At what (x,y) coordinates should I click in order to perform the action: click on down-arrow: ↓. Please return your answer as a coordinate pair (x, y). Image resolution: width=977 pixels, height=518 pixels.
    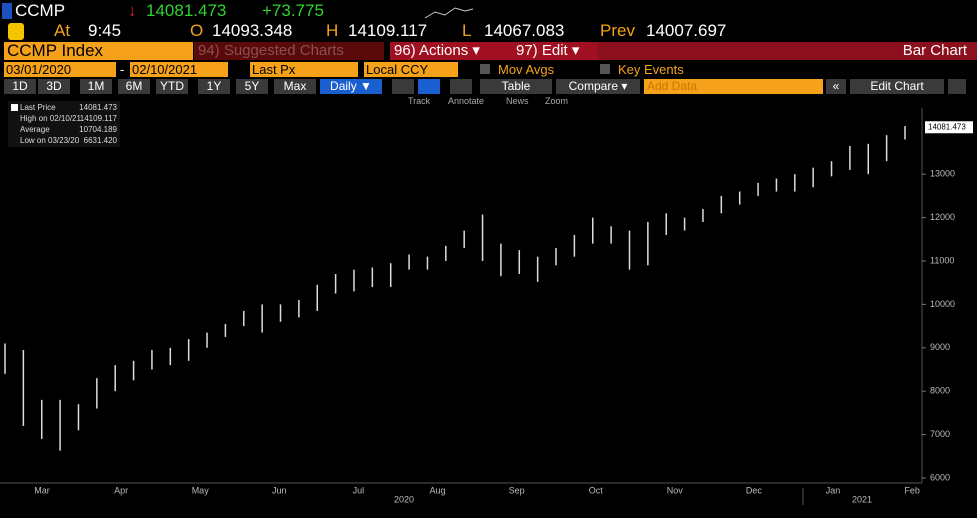
    Looking at the image, I should click on (132, 10).